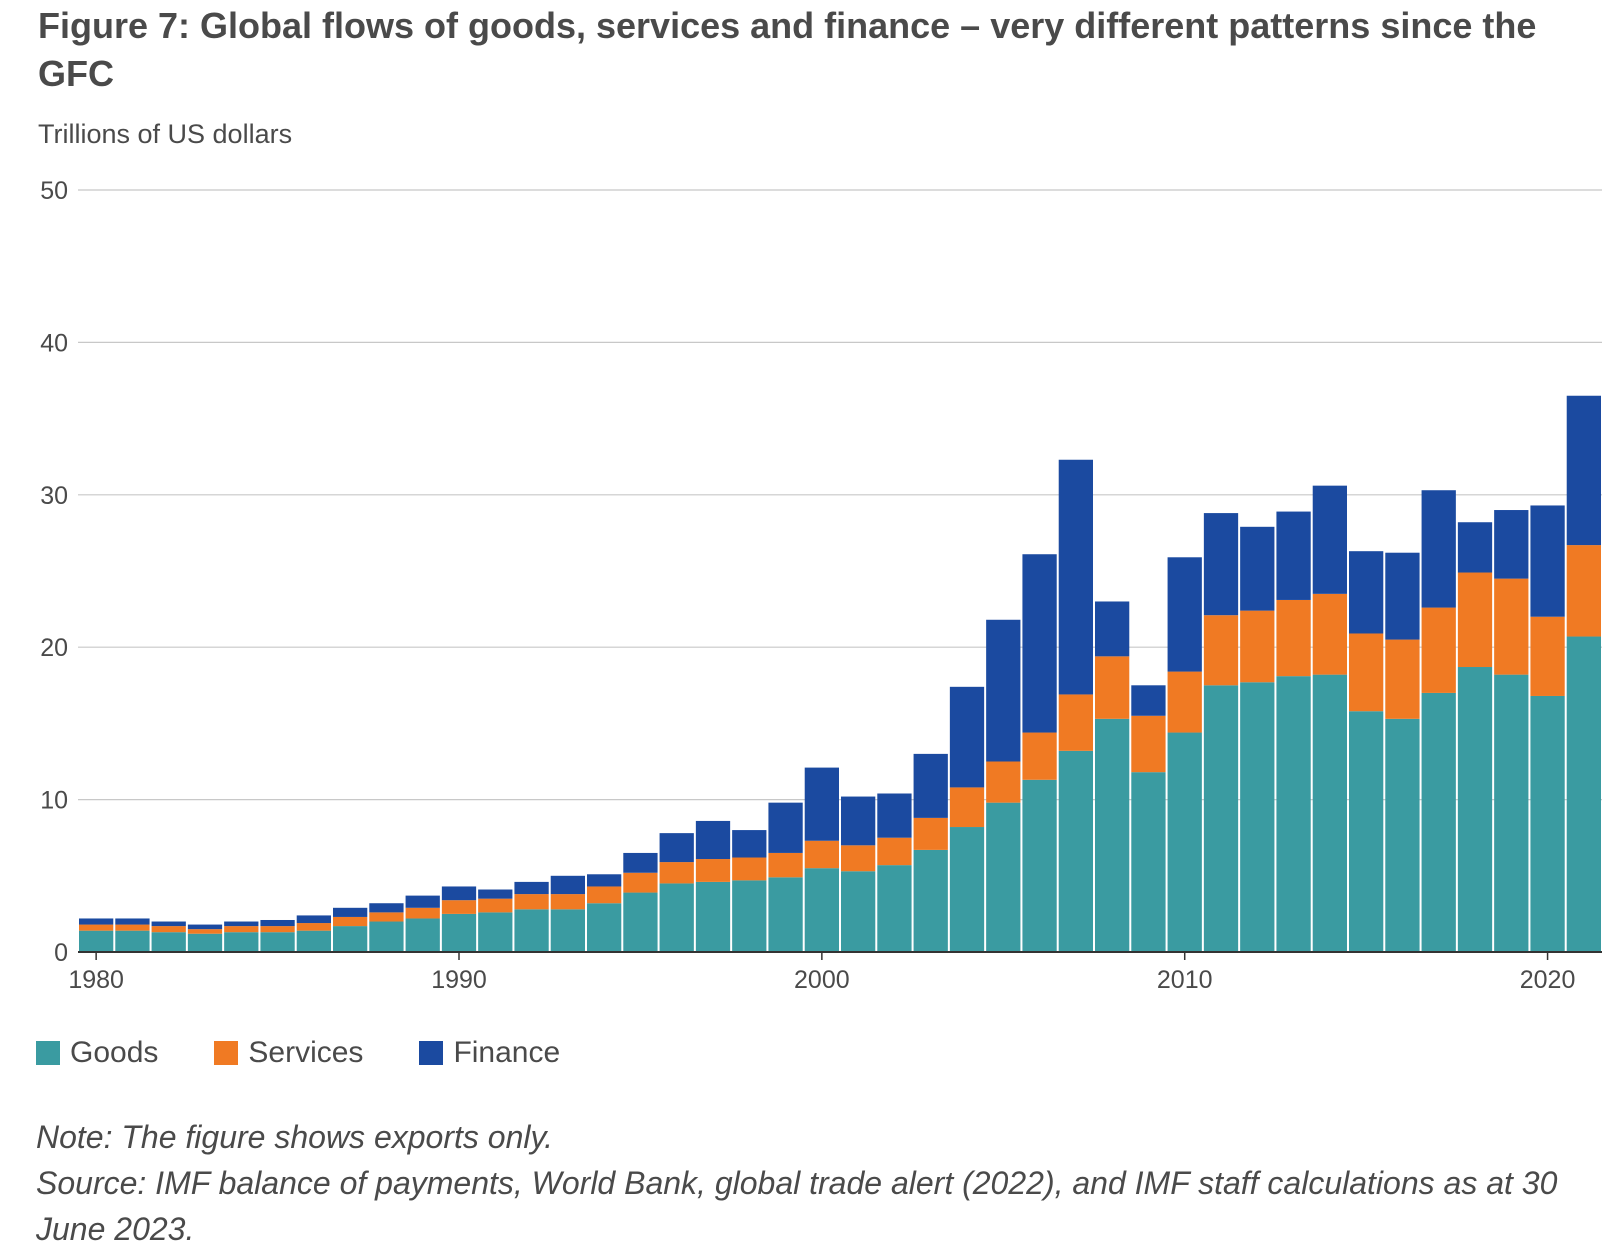 The image size is (1620, 1241). Describe the element at coordinates (1257, 817) in the screenshot. I see `bar-goods-2012` at that location.